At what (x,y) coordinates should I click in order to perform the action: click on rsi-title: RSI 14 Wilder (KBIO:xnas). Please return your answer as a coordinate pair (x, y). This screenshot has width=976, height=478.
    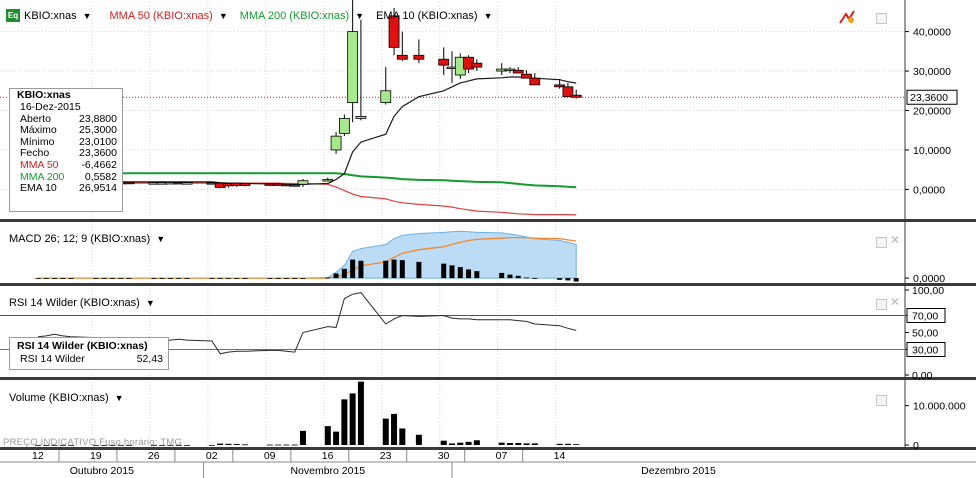
    Looking at the image, I should click on (74, 303).